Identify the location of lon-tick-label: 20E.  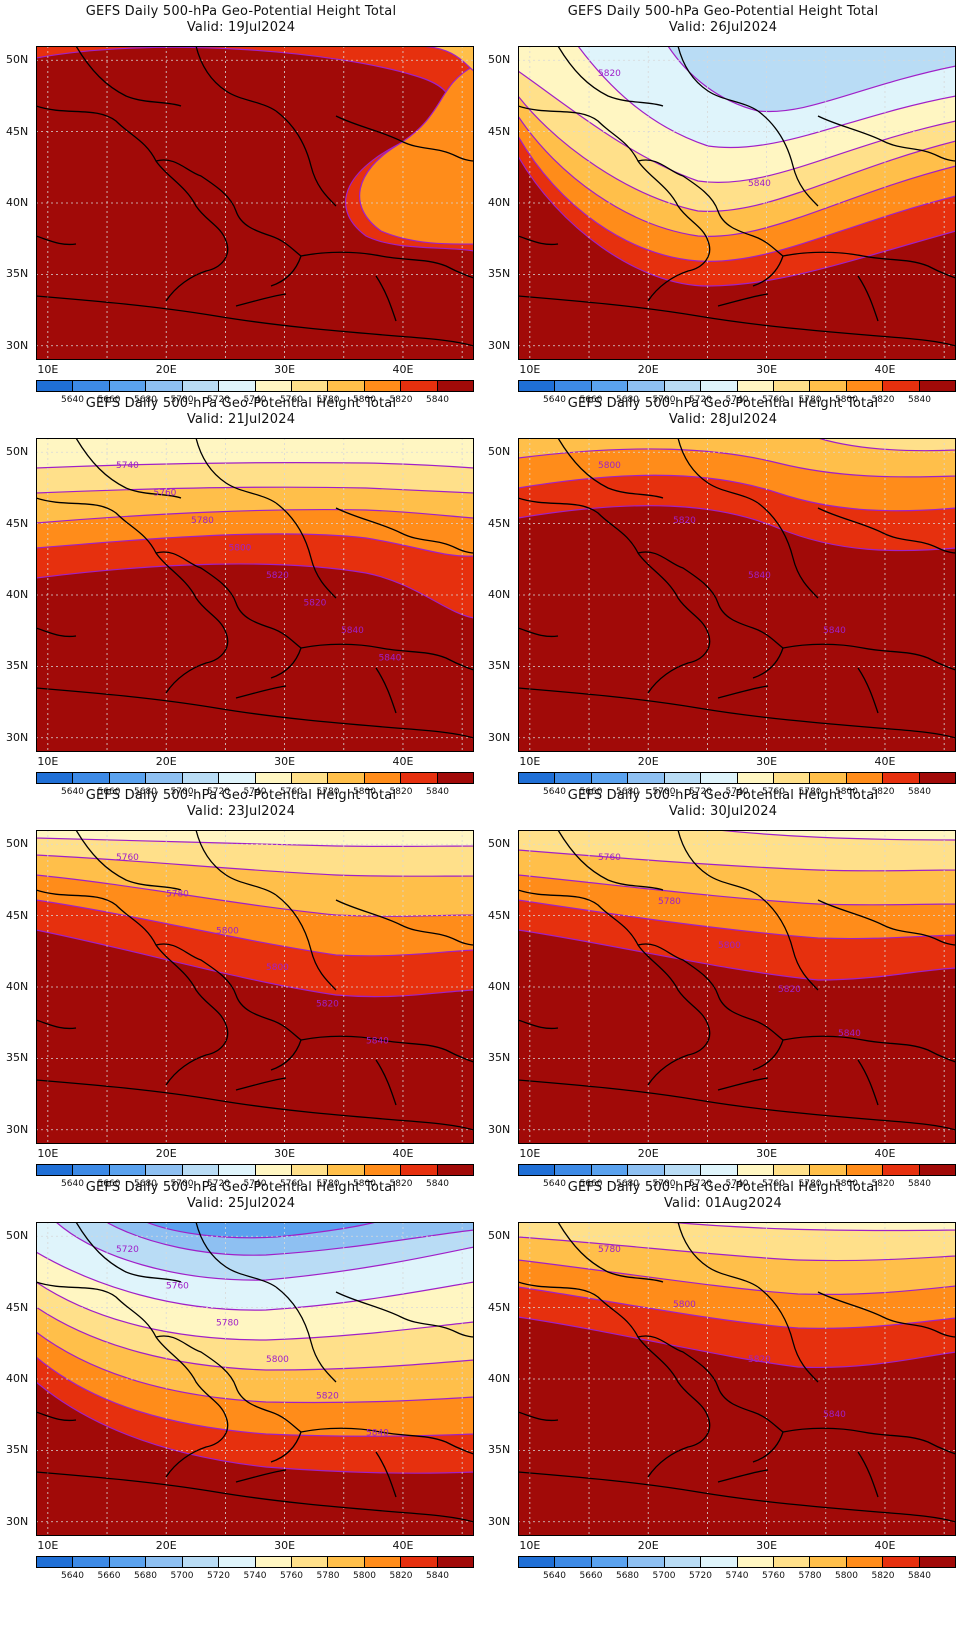
(648, 369).